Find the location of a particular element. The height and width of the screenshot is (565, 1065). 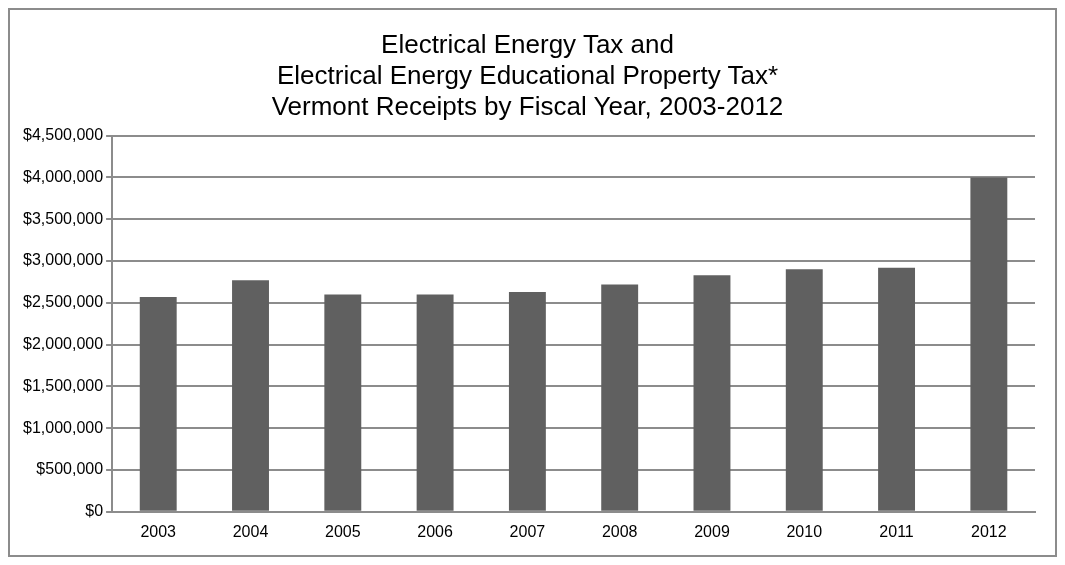

x-tick-label: 2007 is located at coordinates (527, 531).